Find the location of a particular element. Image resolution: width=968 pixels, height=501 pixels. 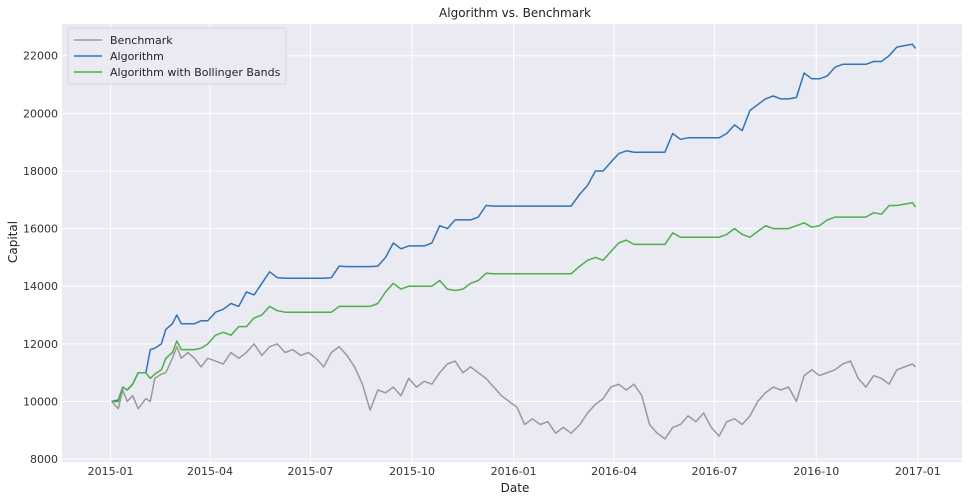

y-tick-label: 18000 is located at coordinates (40, 171).